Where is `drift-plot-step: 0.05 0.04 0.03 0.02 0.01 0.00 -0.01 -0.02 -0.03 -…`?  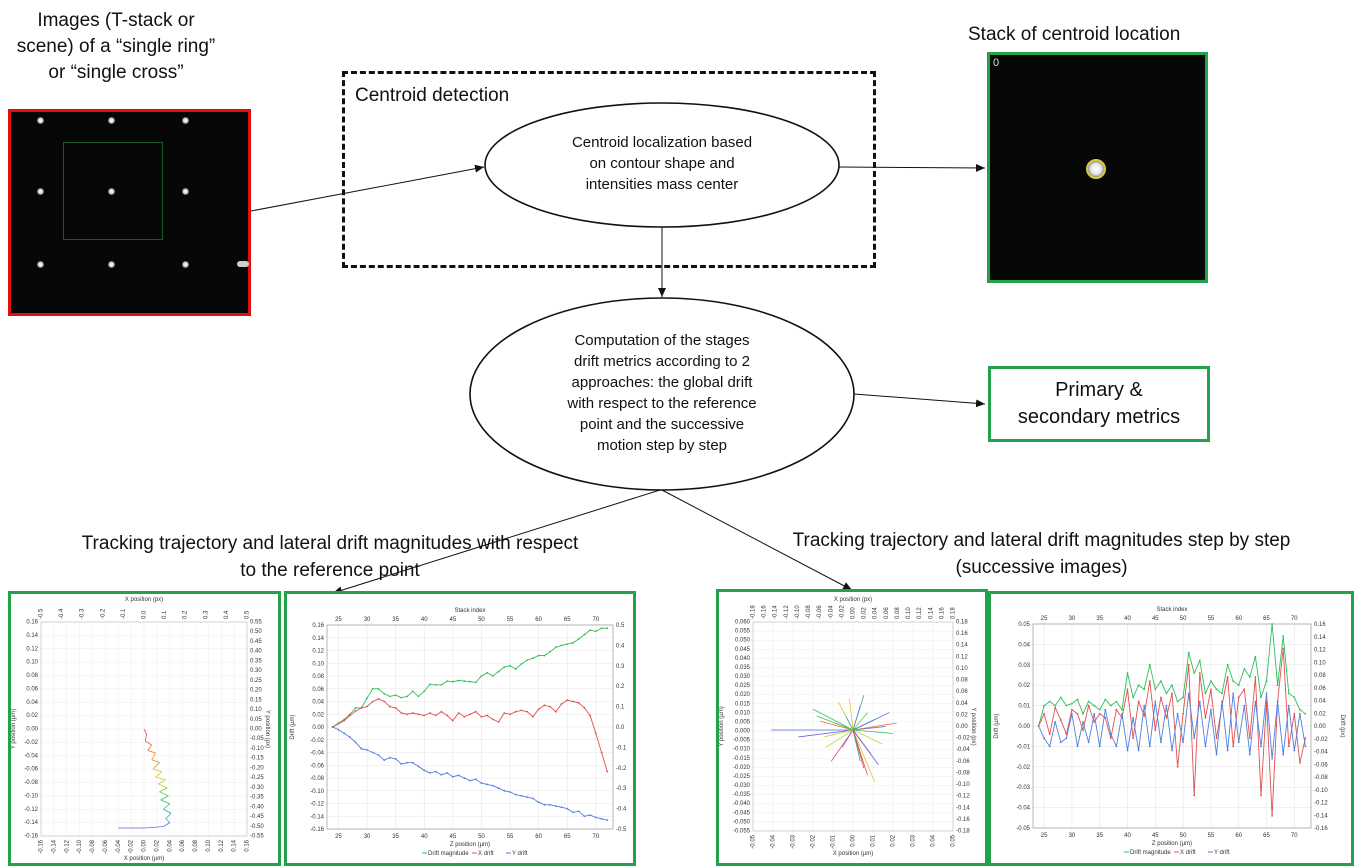
drift-plot-step: 0.05 0.04 0.03 0.02 0.01 0.00 -0.01 -0.02 -0.03 -… is located at coordinates (1171, 728).